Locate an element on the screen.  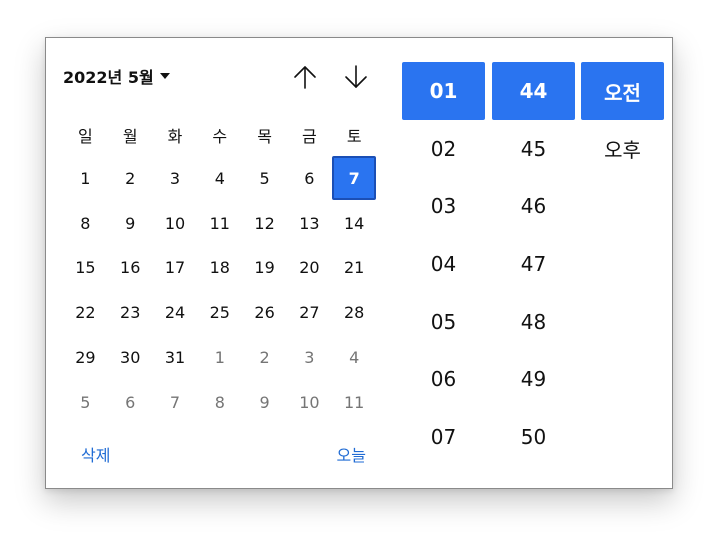
day-cell: 13 is located at coordinates (309, 223).